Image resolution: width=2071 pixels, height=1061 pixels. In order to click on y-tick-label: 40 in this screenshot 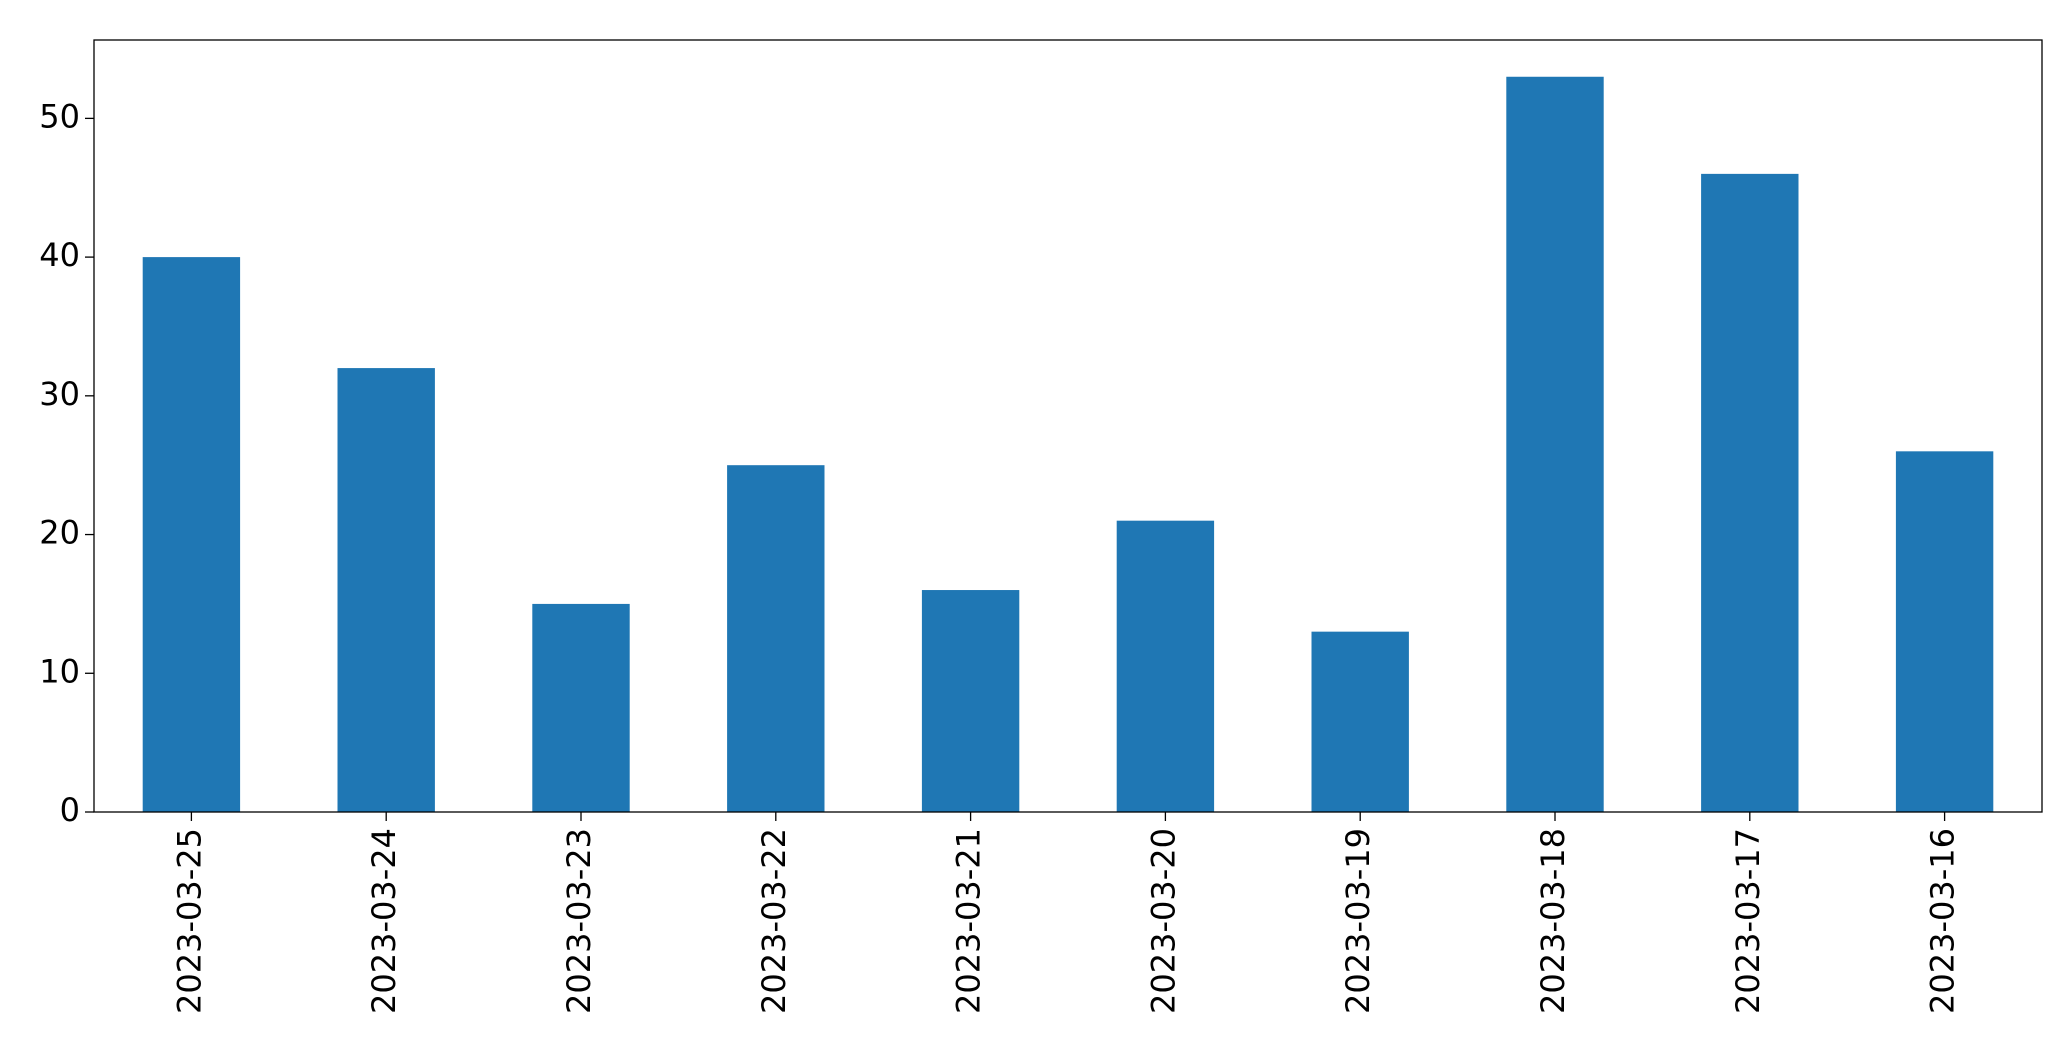, I will do `click(59, 255)`.